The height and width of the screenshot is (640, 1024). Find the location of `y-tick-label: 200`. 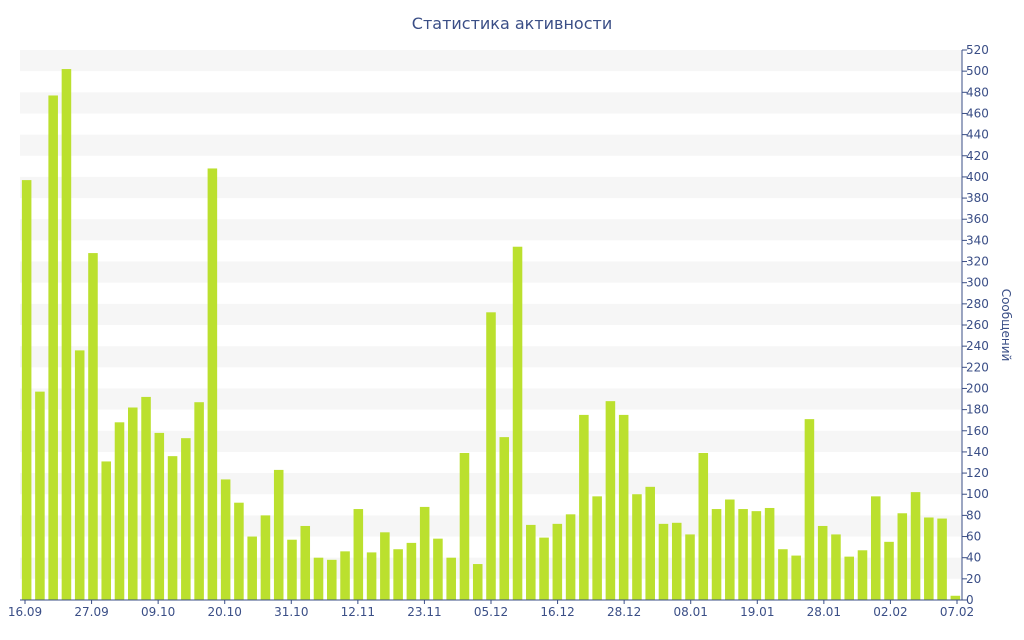

y-tick-label: 200 is located at coordinates (977, 388).